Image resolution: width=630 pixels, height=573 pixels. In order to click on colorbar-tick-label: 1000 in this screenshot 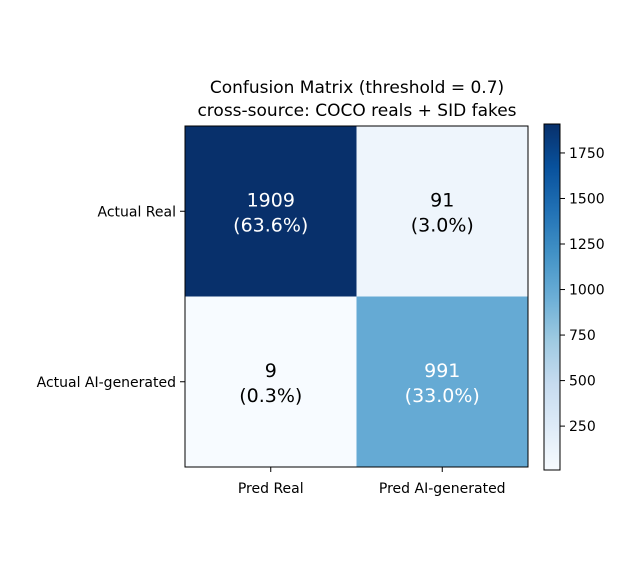, I will do `click(587, 291)`.